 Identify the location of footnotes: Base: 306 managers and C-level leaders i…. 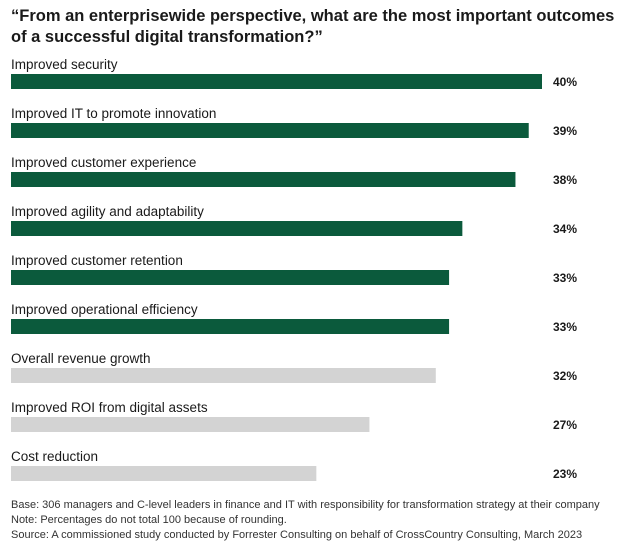
(316, 520).